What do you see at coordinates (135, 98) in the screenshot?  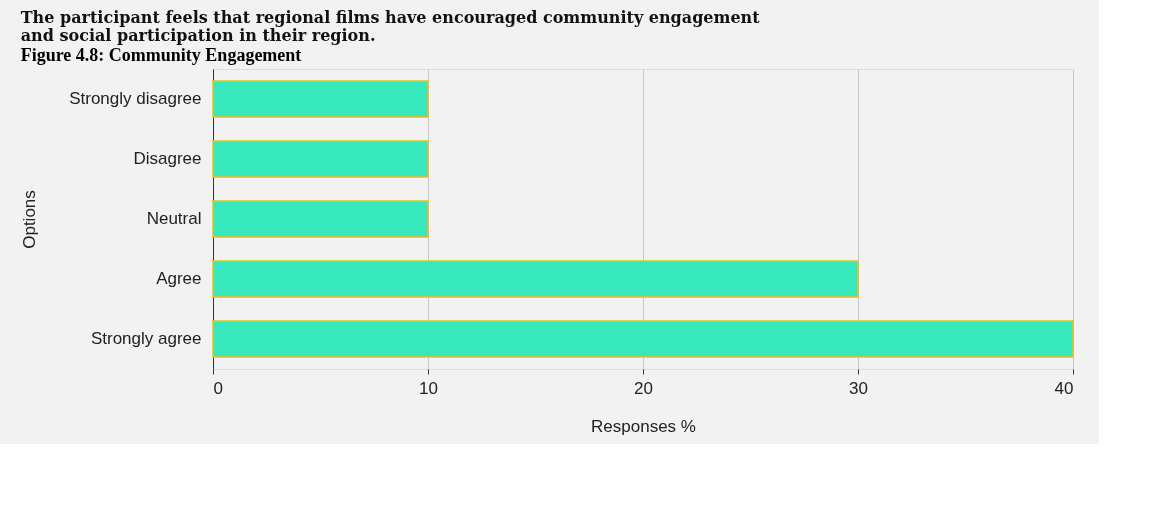 I see `y-tick-label: Strongly disagree` at bounding box center [135, 98].